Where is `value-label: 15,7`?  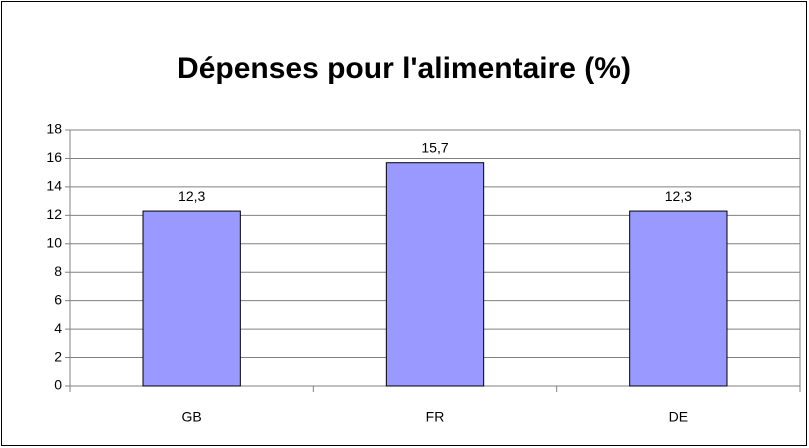 value-label: 15,7 is located at coordinates (434, 147).